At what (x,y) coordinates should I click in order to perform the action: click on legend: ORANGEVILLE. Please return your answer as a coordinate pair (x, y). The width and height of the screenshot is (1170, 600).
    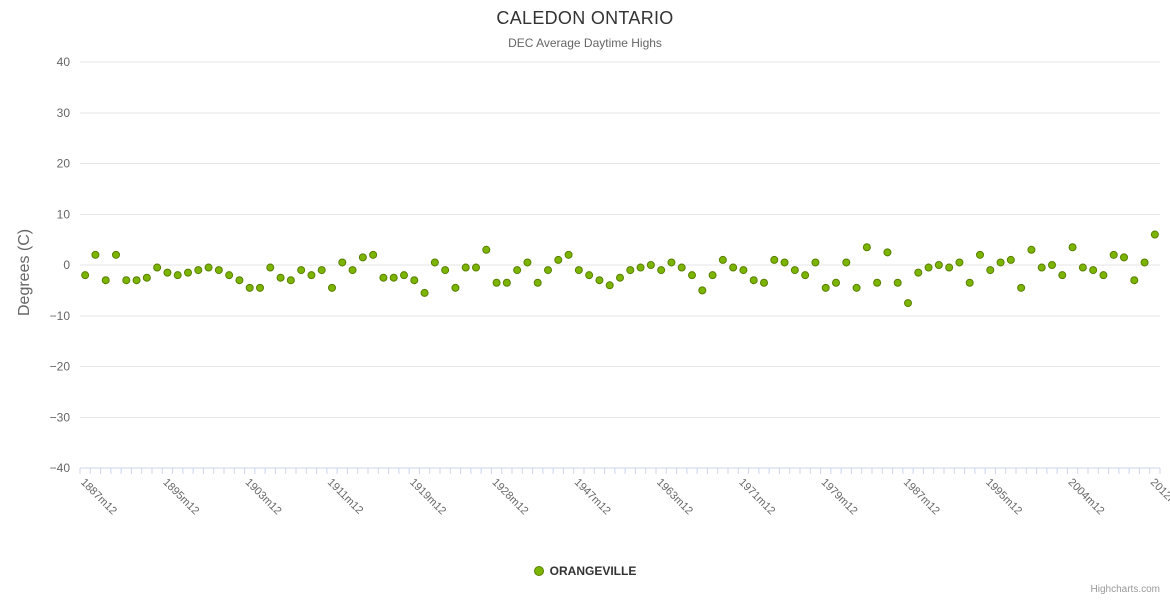
    Looking at the image, I should click on (585, 572).